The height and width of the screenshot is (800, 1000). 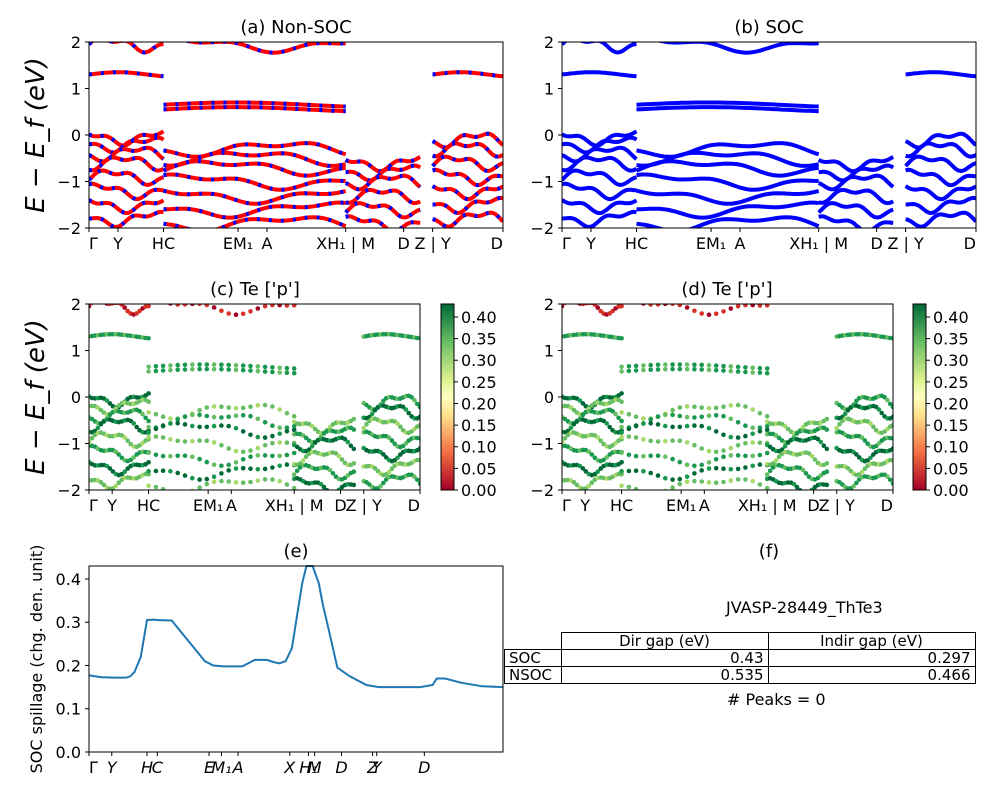 What do you see at coordinates (68, 709) in the screenshot?
I see `y-tick-label: 0.1` at bounding box center [68, 709].